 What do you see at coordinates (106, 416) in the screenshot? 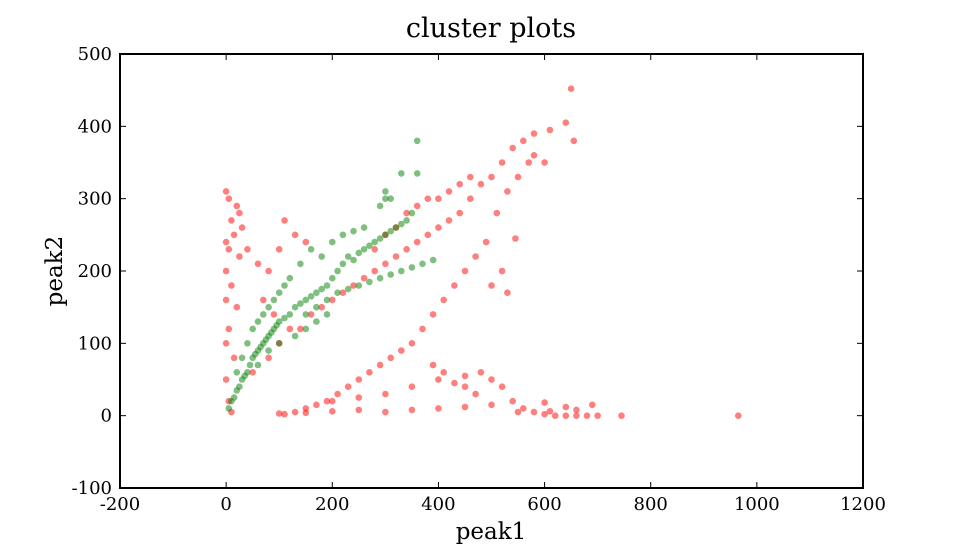
I see `y-tick-label: 0` at bounding box center [106, 416].